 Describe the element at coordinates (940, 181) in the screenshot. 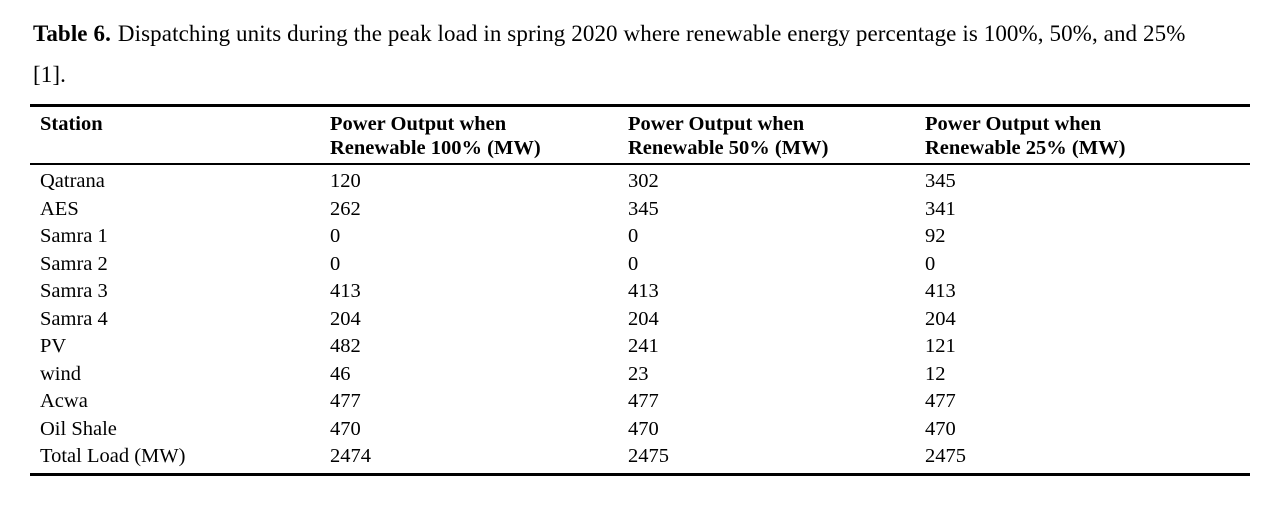

I see `p25-cell: 345` at that location.